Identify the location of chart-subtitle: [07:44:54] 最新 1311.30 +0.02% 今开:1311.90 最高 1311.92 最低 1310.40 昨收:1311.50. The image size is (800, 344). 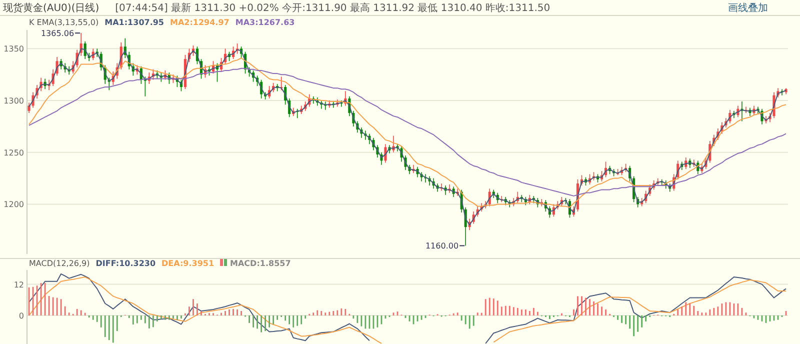
(332, 8).